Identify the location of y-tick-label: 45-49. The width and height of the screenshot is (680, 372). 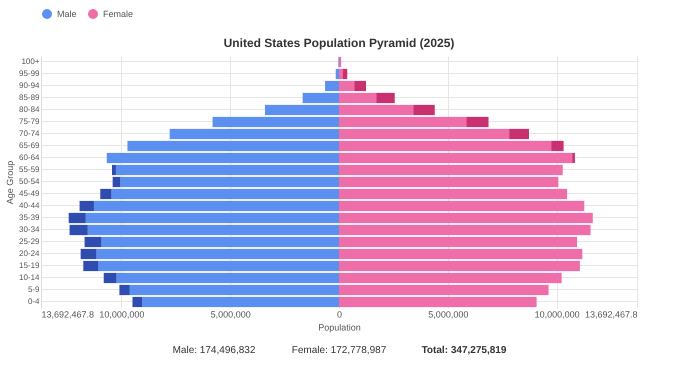
(29, 193).